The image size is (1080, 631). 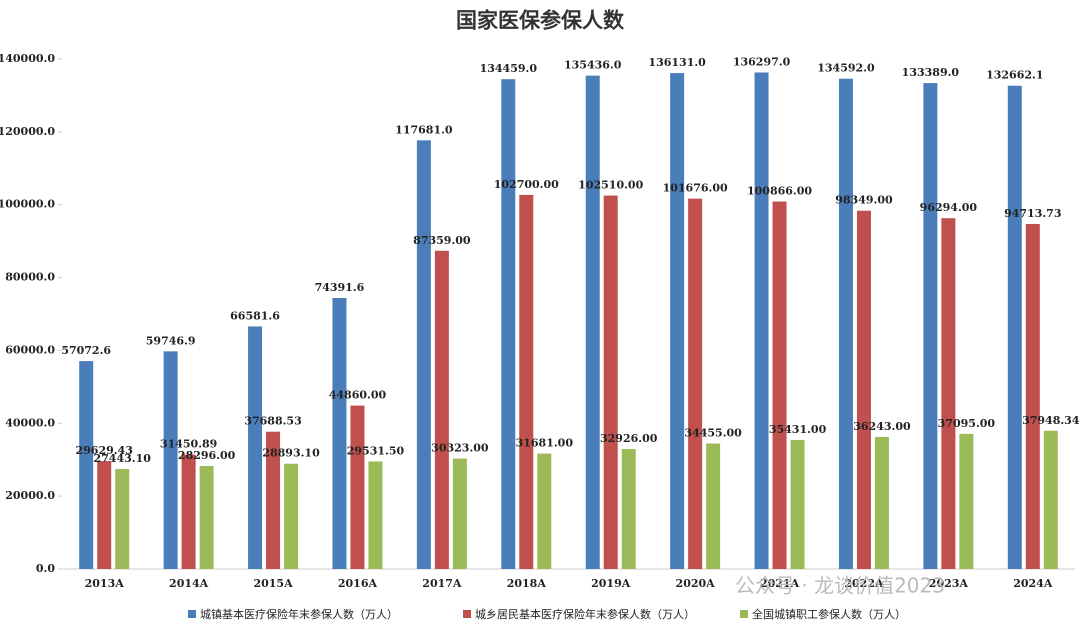 What do you see at coordinates (255, 315) in the screenshot?
I see `value-label: 66581.6` at bounding box center [255, 315].